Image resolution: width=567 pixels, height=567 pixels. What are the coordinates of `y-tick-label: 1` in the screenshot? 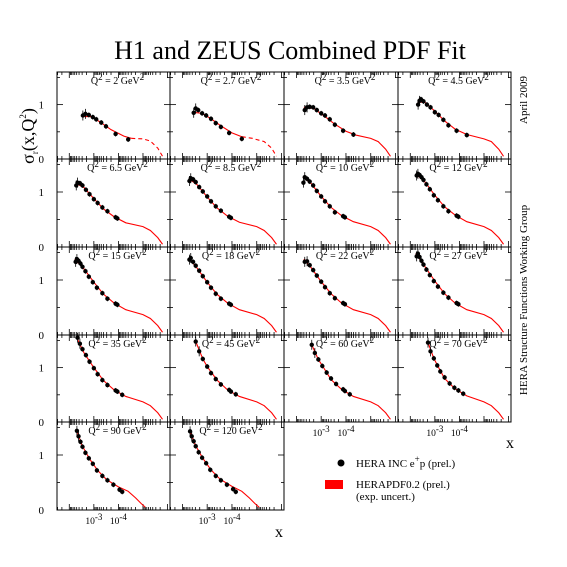 It's located at (42, 193).